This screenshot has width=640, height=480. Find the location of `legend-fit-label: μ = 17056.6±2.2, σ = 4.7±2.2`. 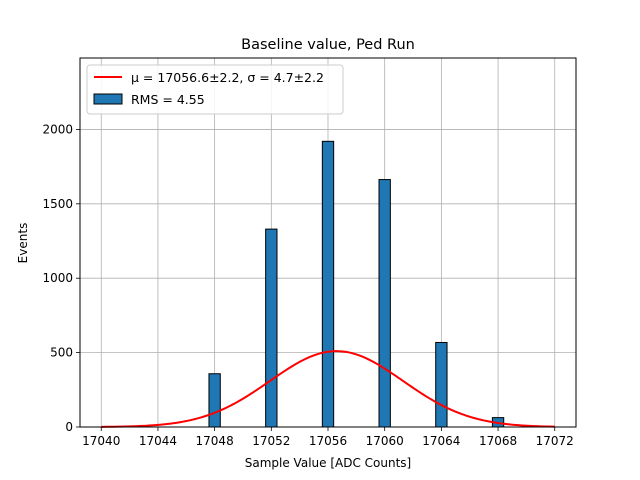

legend-fit-label: μ = 17056.6±2.2, σ = 4.7±2.2 is located at coordinates (227, 77).